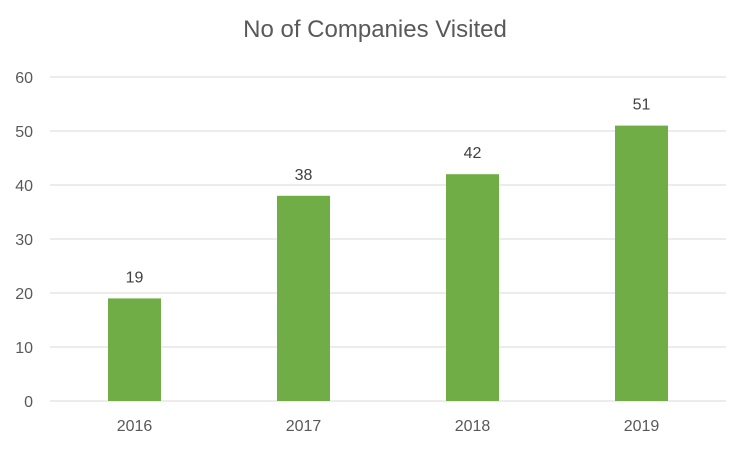 Image resolution: width=750 pixels, height=449 pixels. Describe the element at coordinates (473, 153) in the screenshot. I see `data-label-2018: 42` at that location.